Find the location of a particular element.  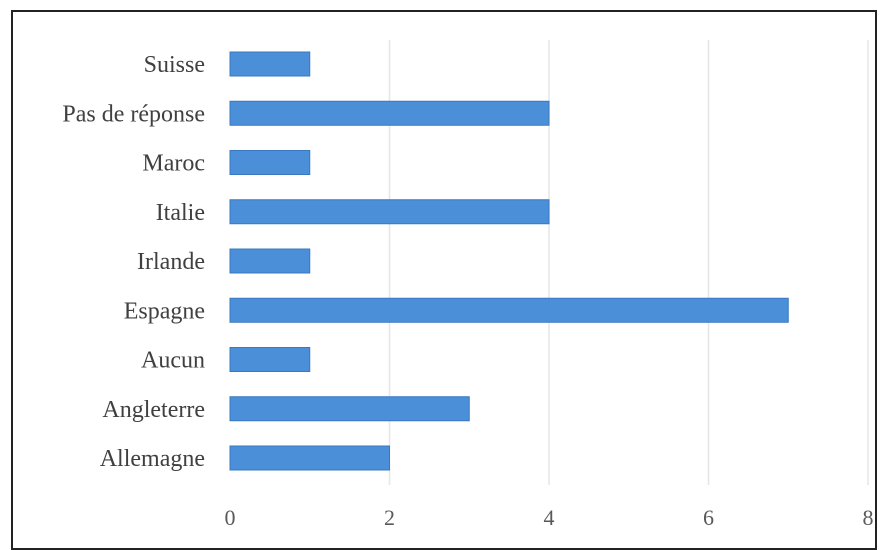

category-label: Espagne is located at coordinates (164, 311).